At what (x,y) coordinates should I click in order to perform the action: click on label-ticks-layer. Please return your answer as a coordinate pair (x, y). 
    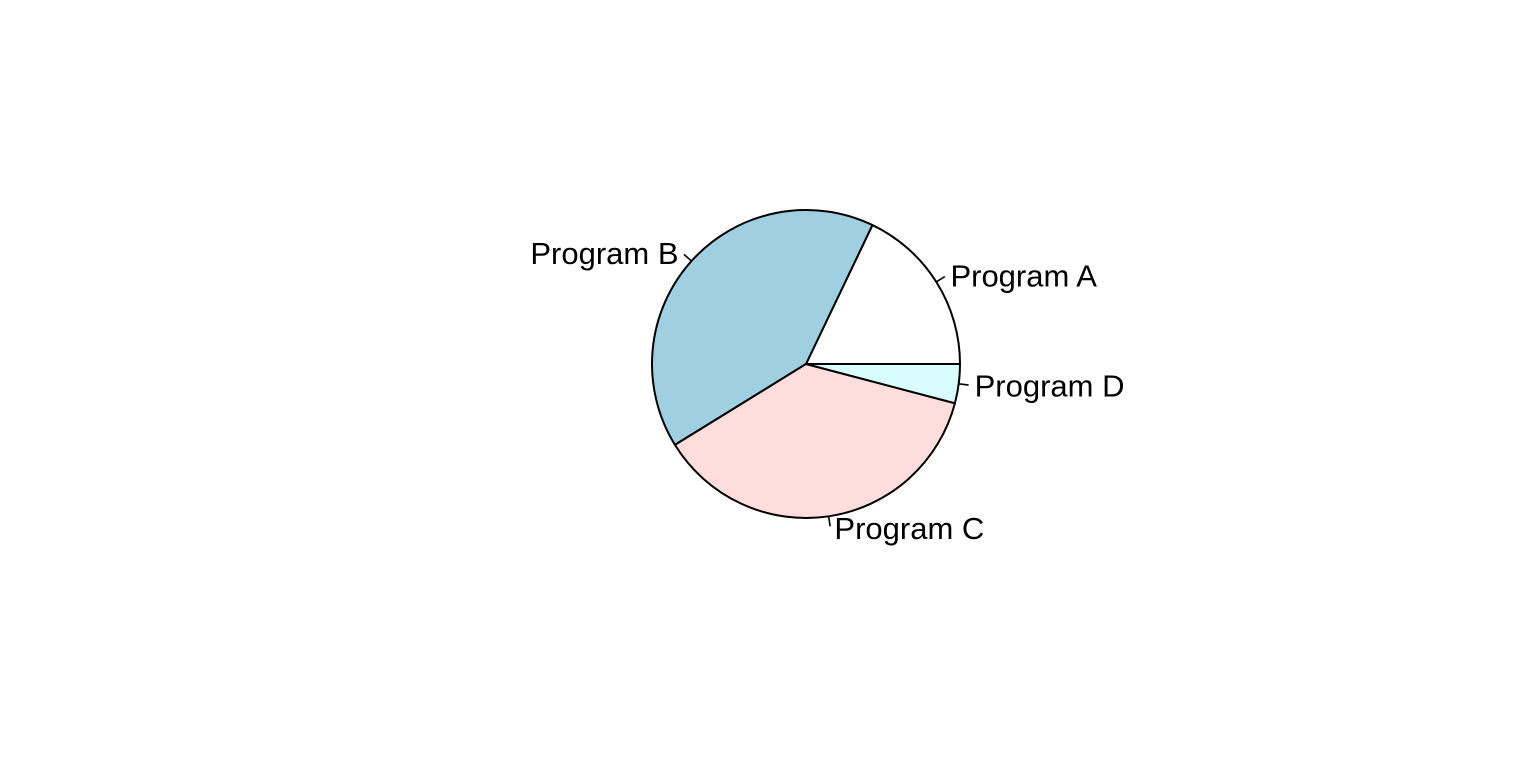
    Looking at the image, I should click on (826, 390).